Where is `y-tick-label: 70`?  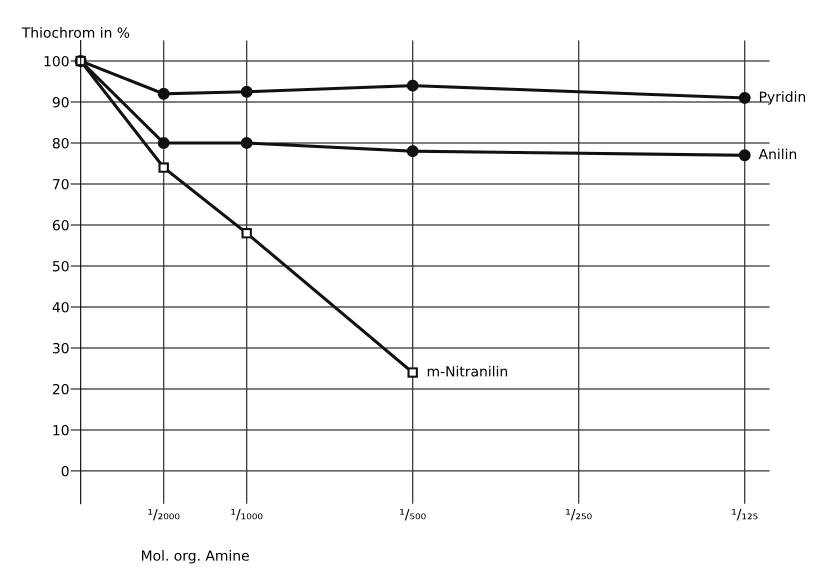 y-tick-label: 70 is located at coordinates (61, 184).